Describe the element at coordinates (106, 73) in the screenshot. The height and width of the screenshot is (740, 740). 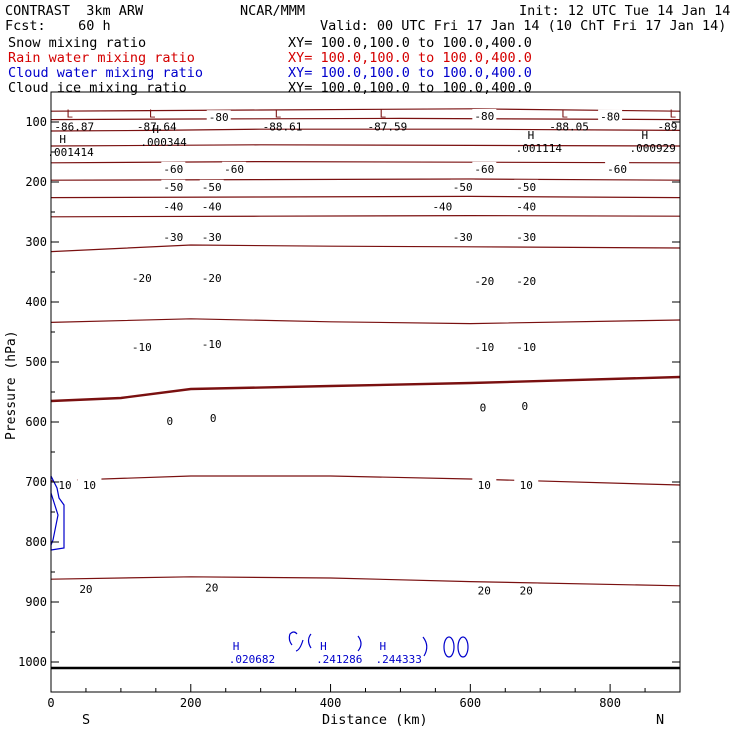
I see `legend-cloud-water: Cloud water mixing ratio` at that location.